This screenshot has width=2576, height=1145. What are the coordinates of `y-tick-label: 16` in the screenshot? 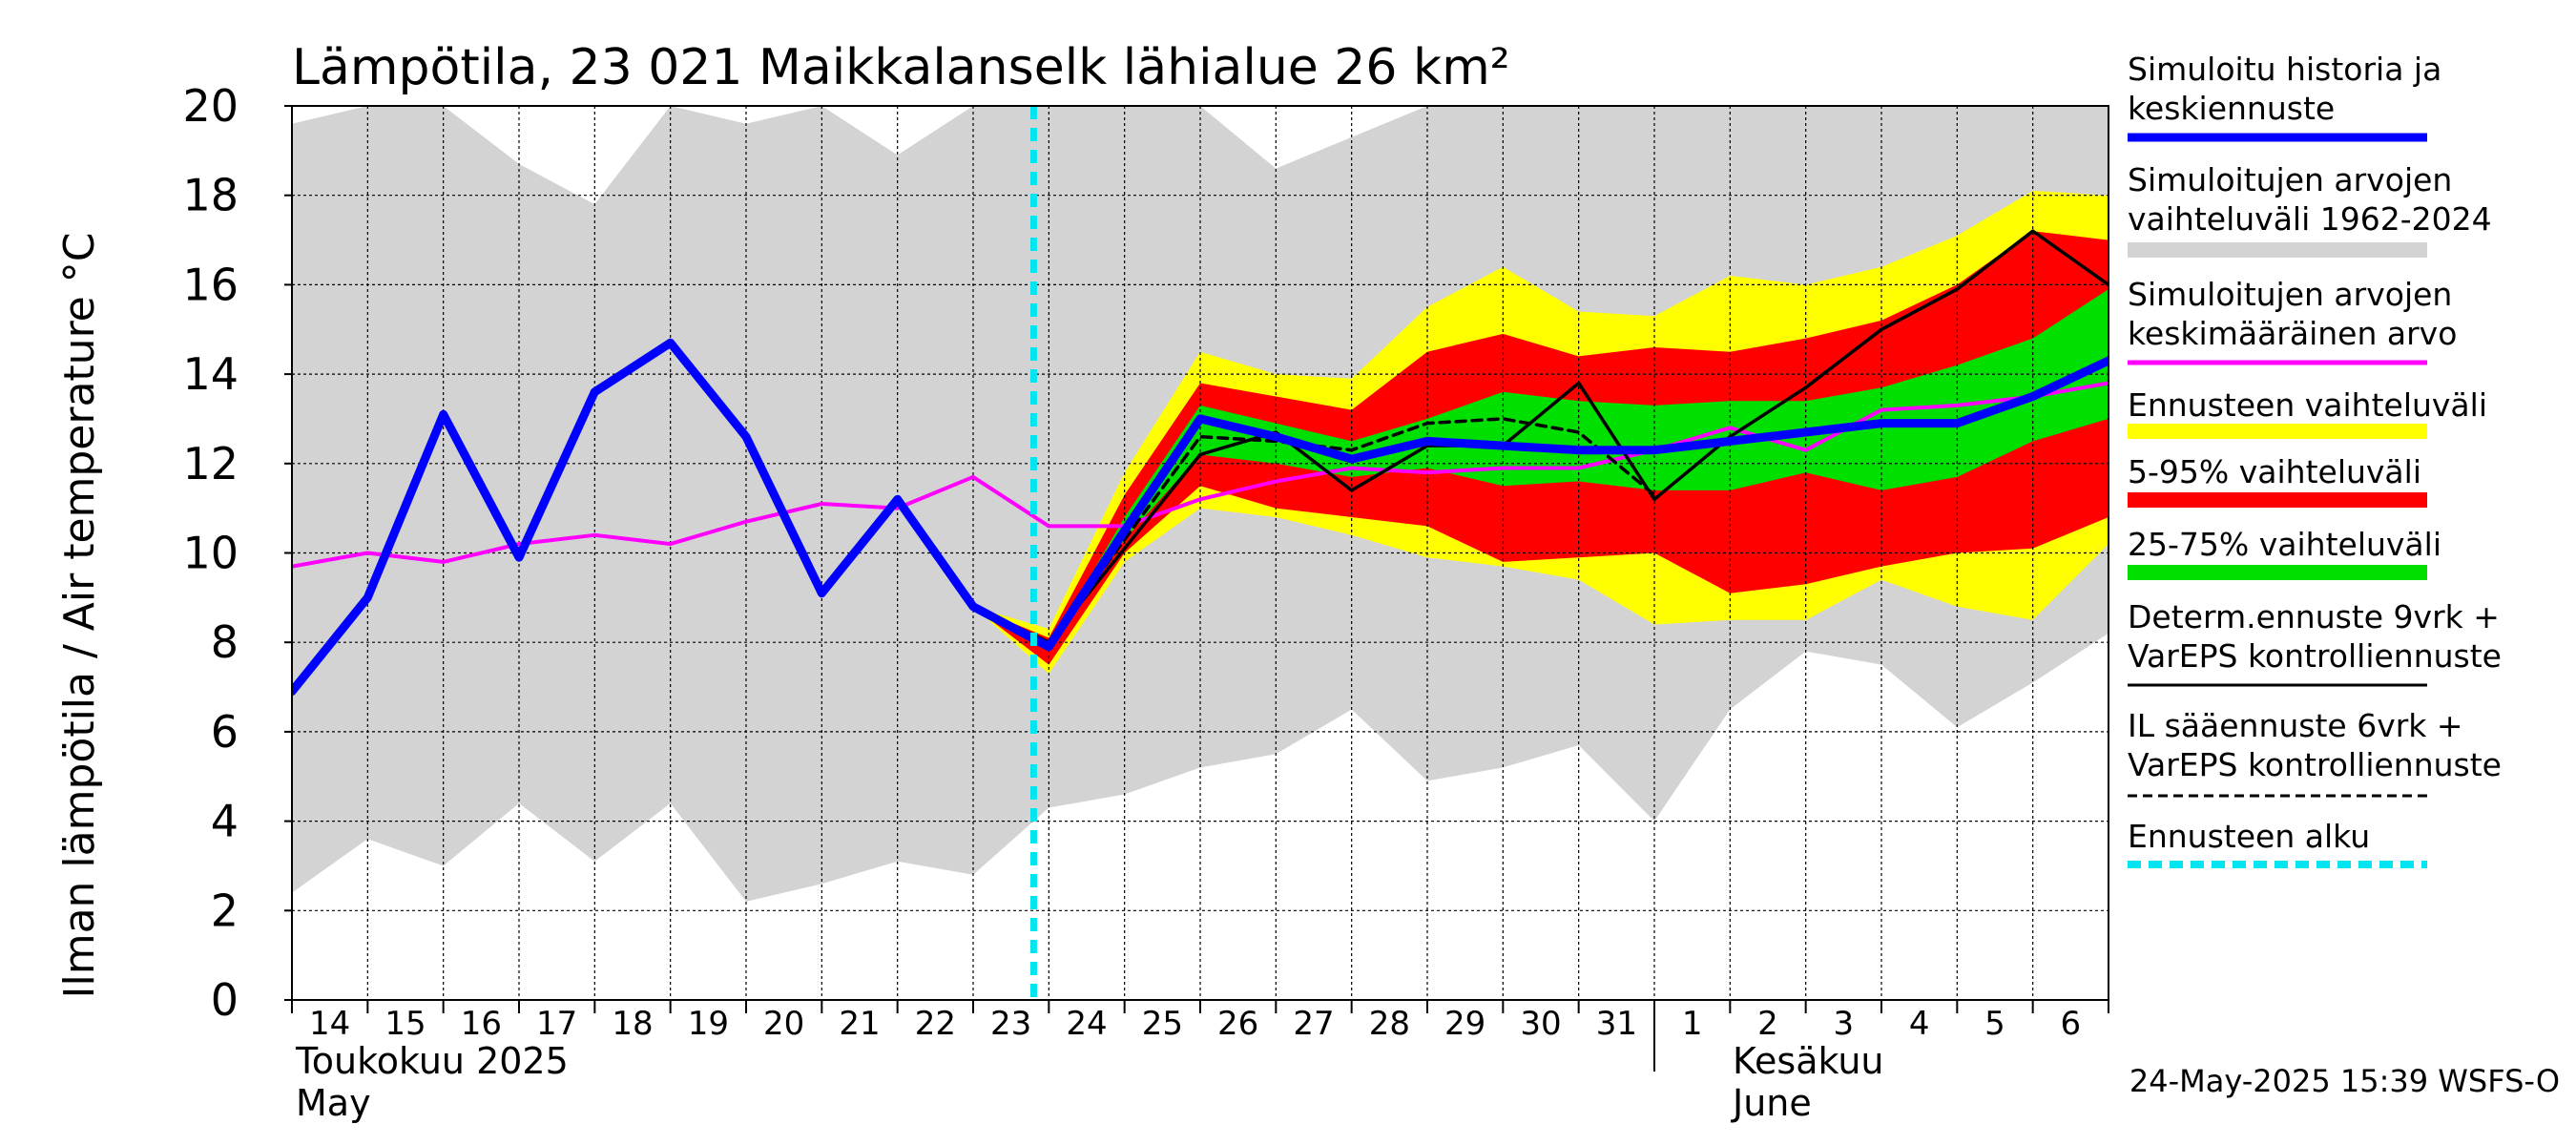 It's located at (210, 284).